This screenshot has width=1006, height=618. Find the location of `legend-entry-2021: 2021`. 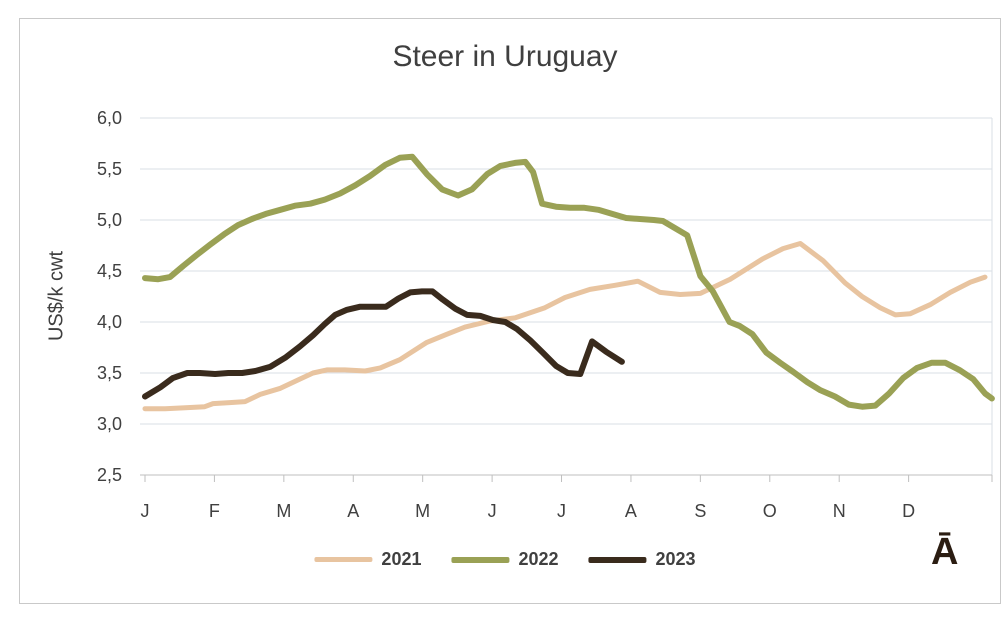

legend-entry-2021: 2021 is located at coordinates (367, 559).